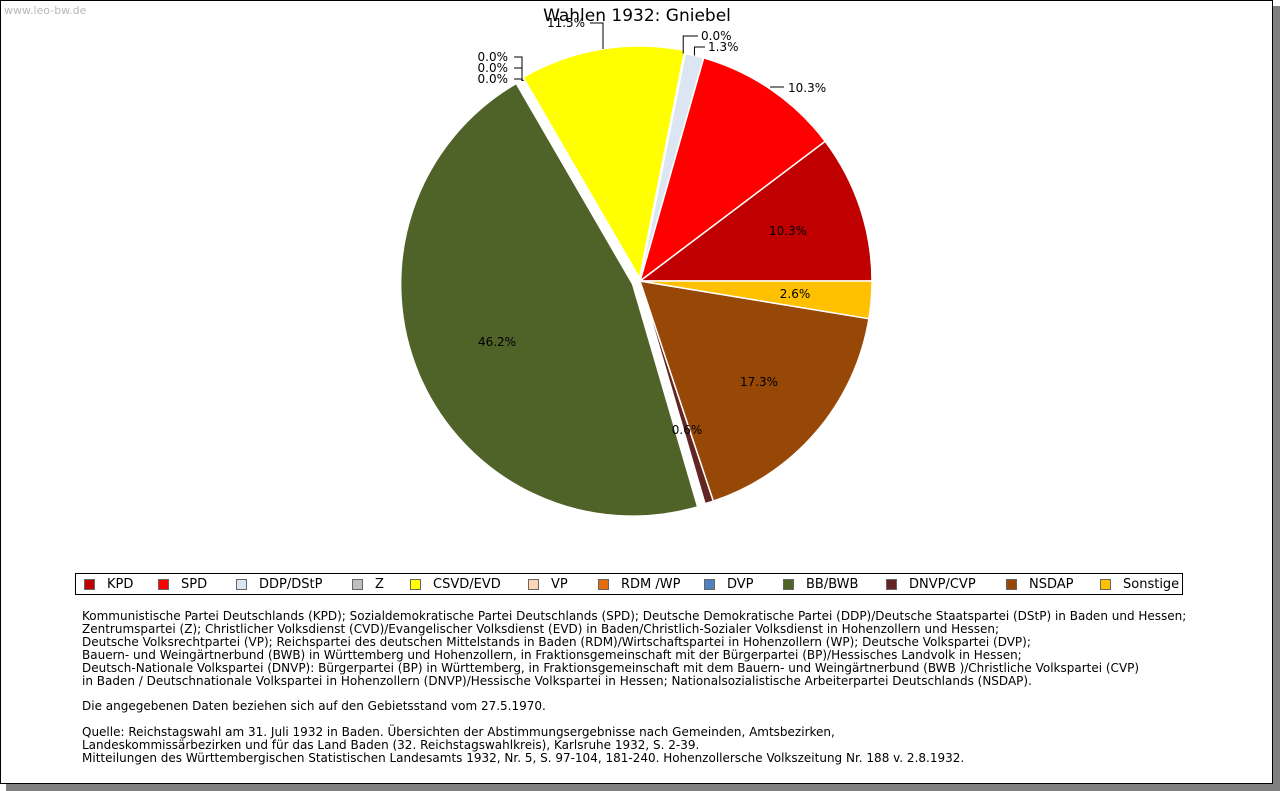 The height and width of the screenshot is (791, 1280). Describe the element at coordinates (756, 300) in the screenshot. I see `pie-slice-sonstige` at that location.